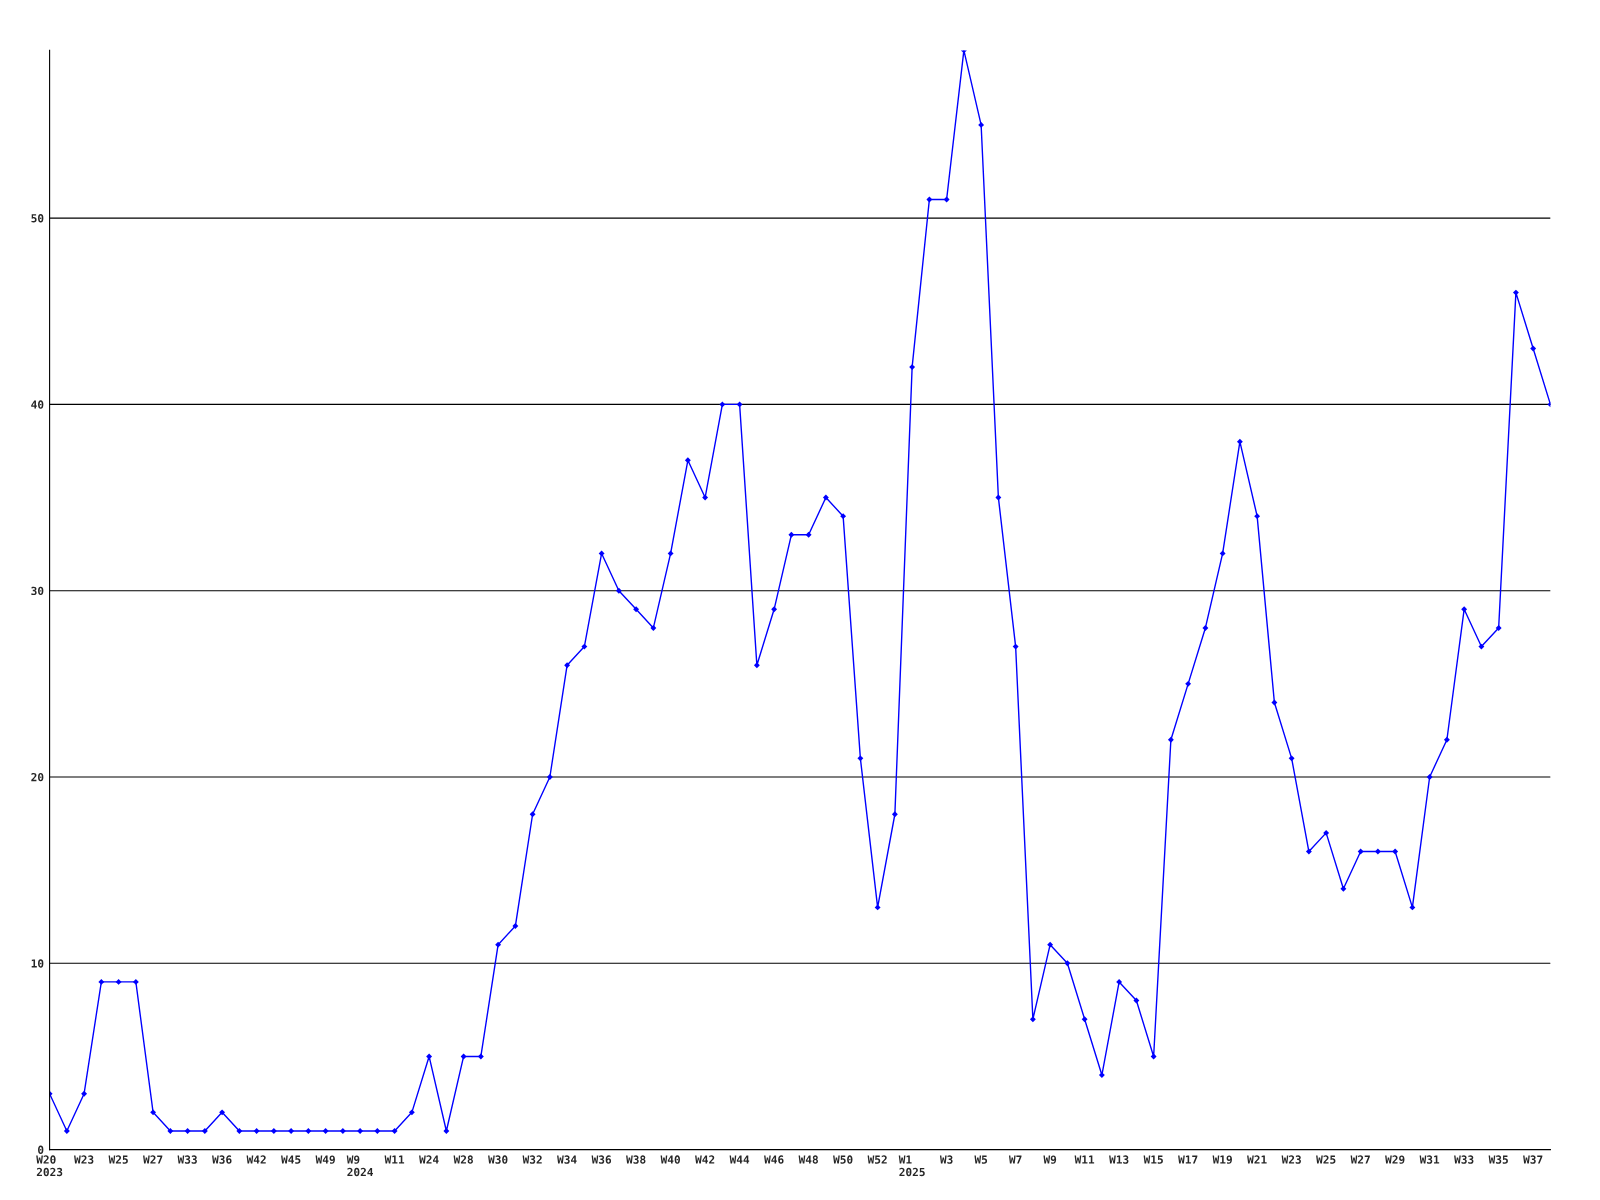  I want to click on y-tick-label: 0, so click(41, 1149).